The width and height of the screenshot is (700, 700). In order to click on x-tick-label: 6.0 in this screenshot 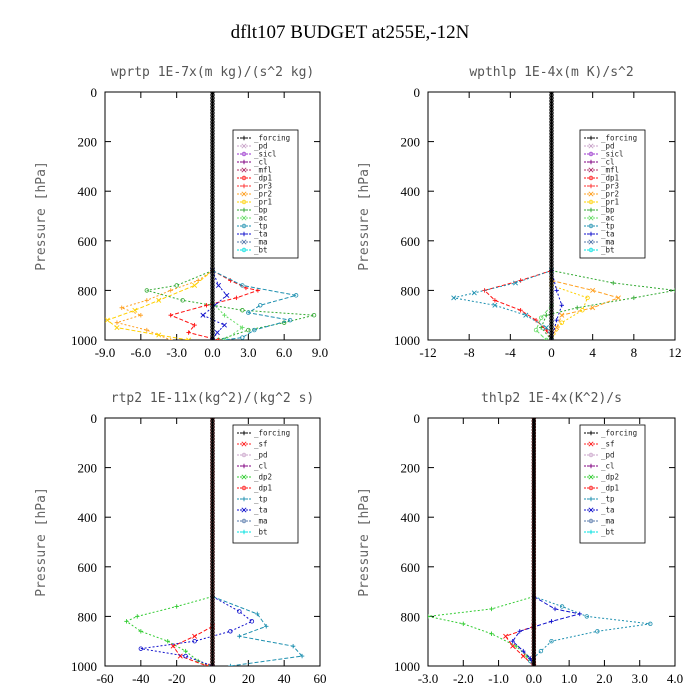, I will do `click(284, 352)`.